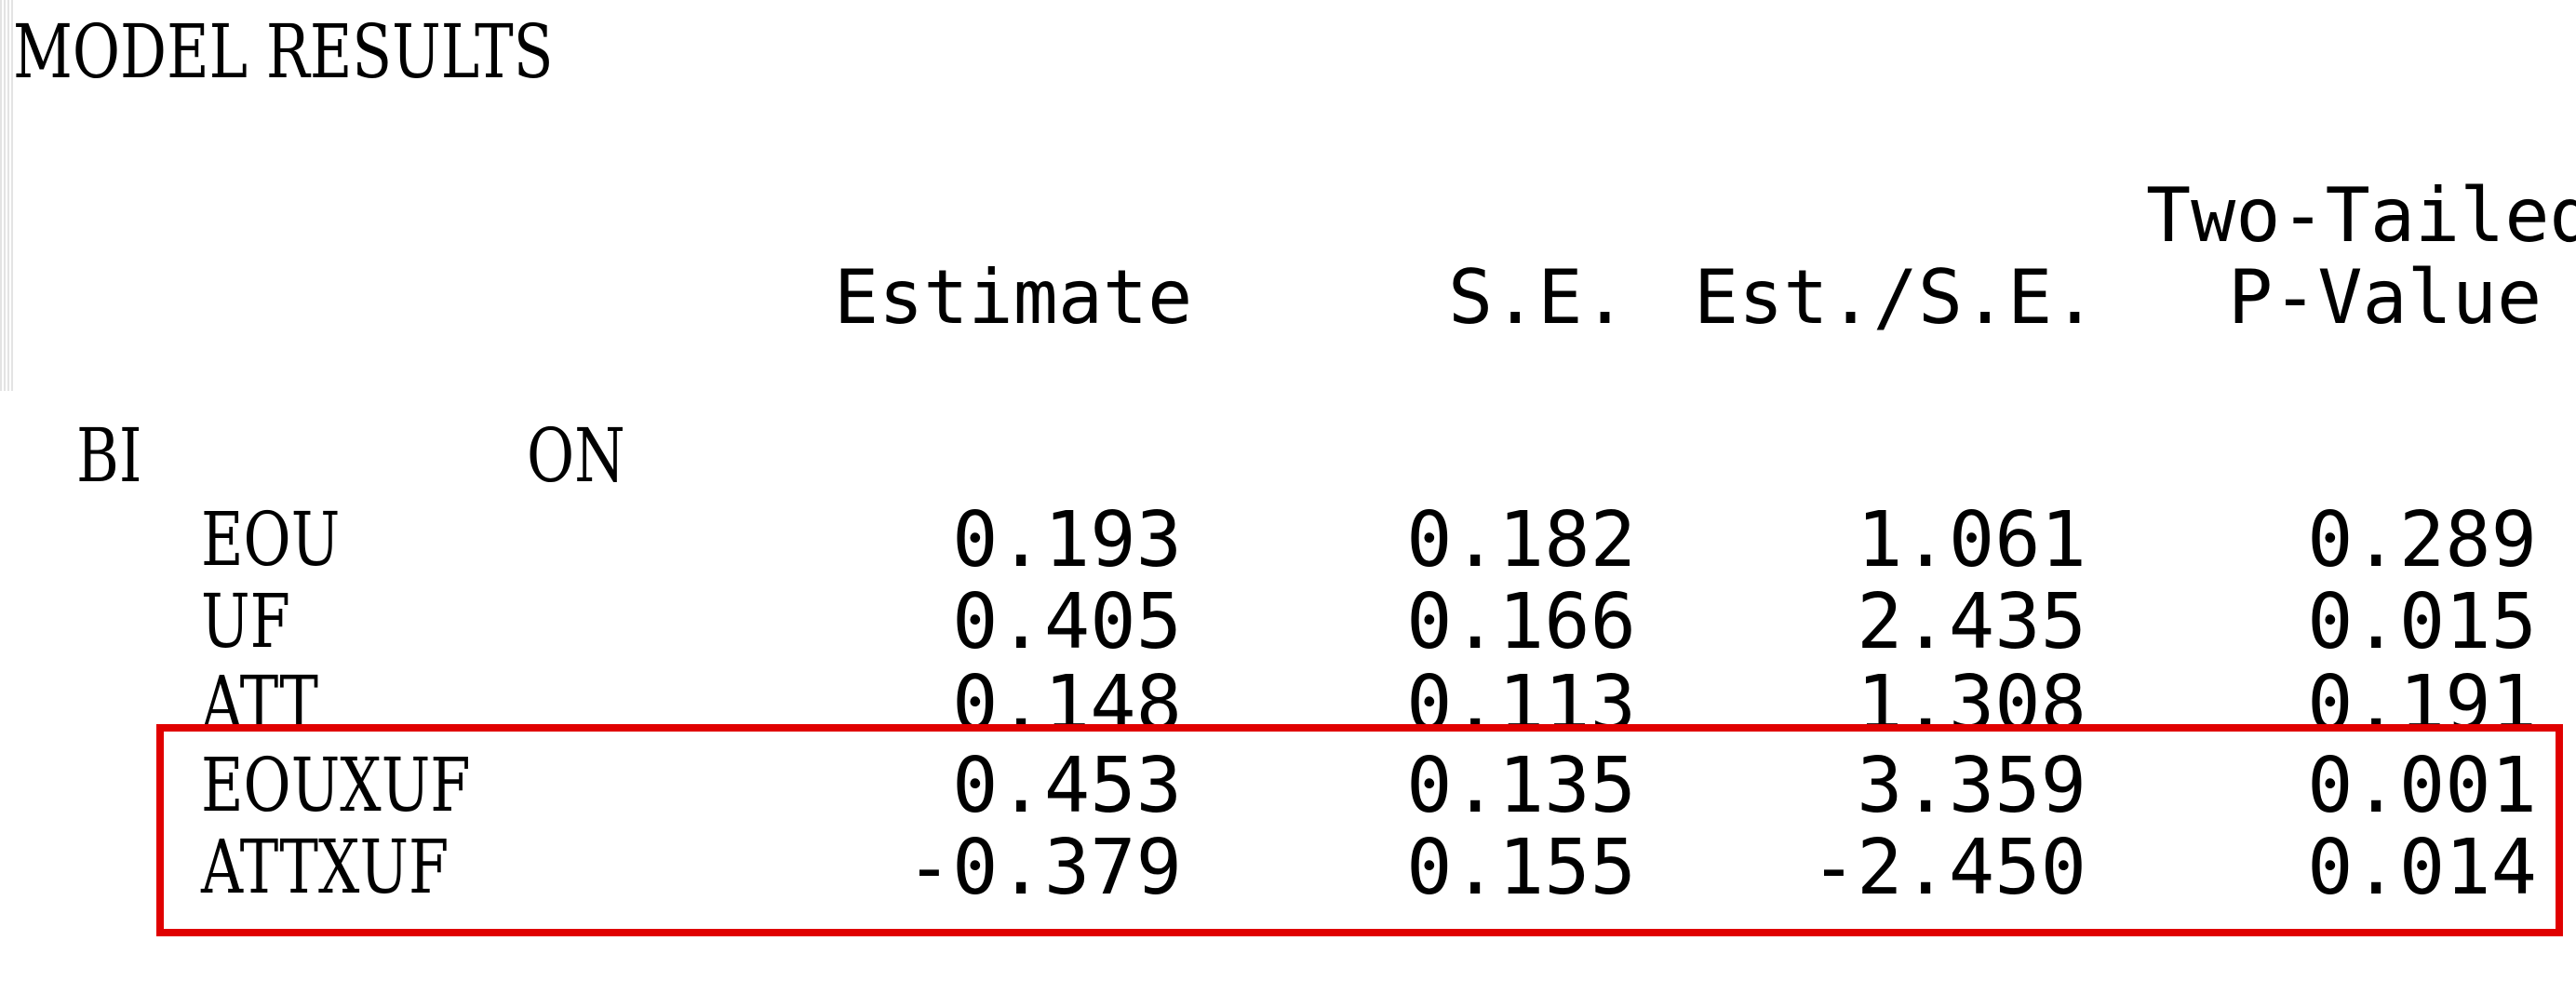 The image size is (2576, 981). What do you see at coordinates (576, 456) in the screenshot?
I see `group-relation-label: ON` at bounding box center [576, 456].